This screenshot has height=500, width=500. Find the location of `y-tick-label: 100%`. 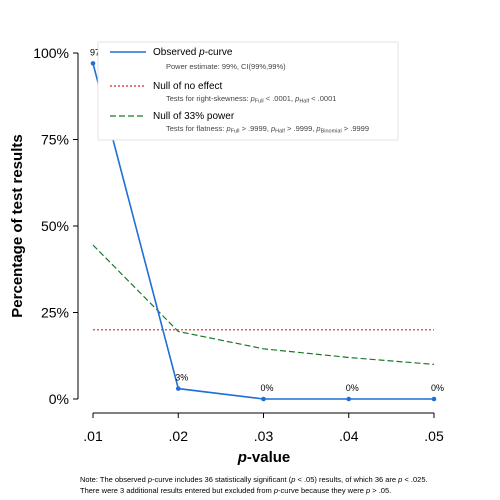

y-tick-label: 100% is located at coordinates (51, 53).